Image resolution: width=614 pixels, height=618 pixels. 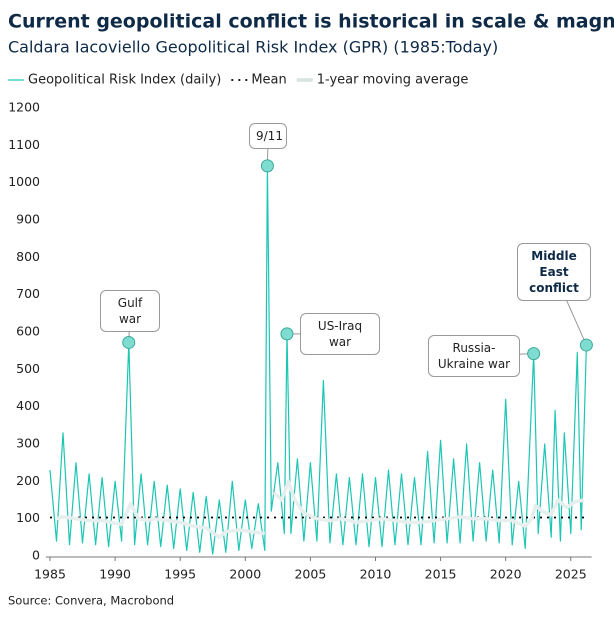 I want to click on x-tick-label: 2015, so click(x=441, y=574).